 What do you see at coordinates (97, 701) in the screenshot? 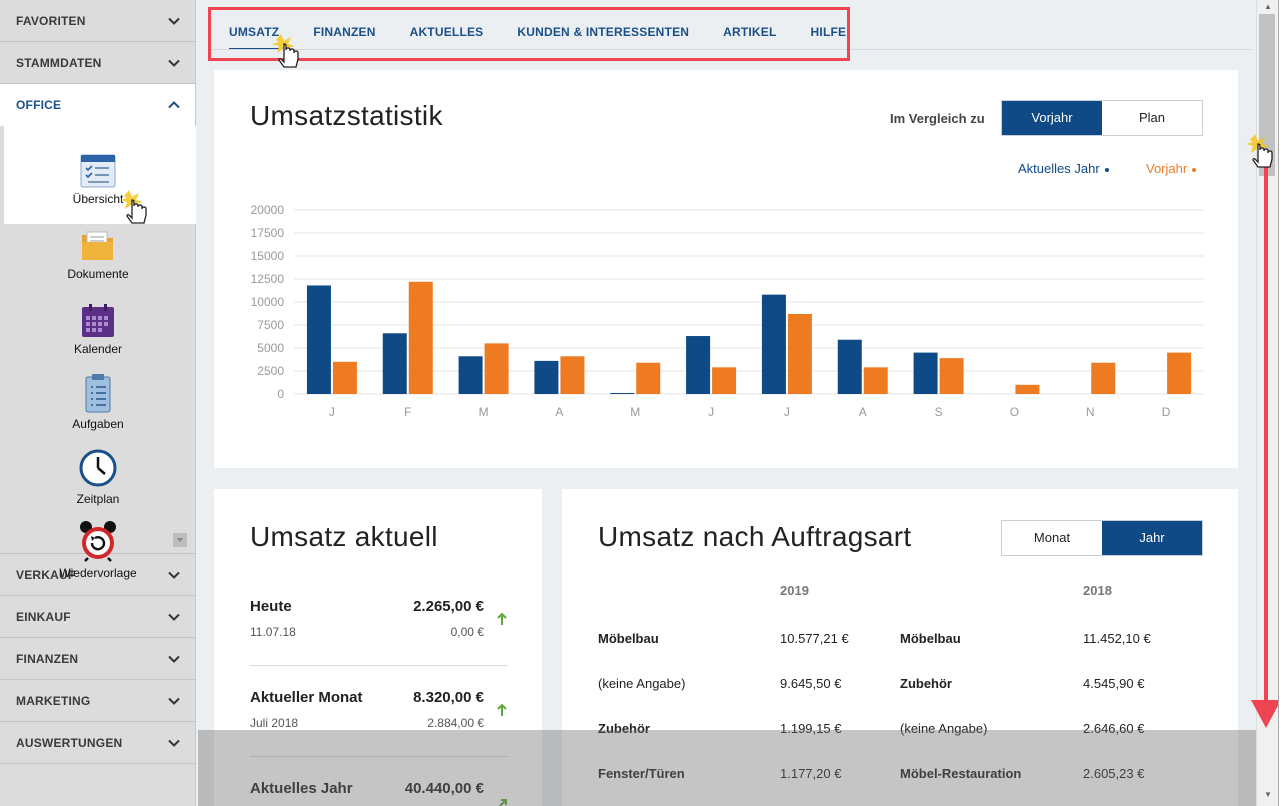
I see `sidebar-section-marketing: MARKETING` at bounding box center [97, 701].